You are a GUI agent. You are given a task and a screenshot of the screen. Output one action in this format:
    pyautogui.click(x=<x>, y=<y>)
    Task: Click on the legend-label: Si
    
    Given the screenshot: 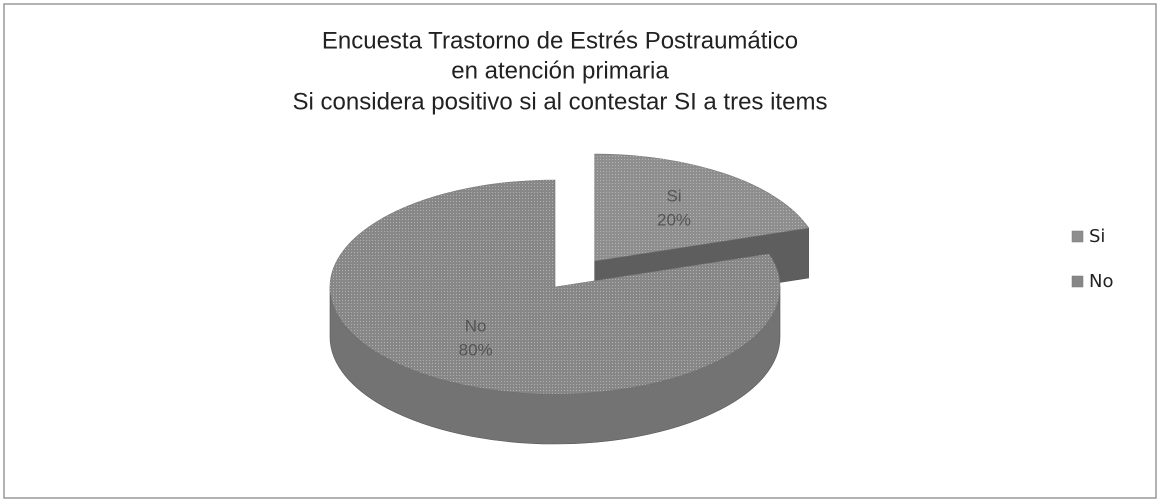 What is the action you would take?
    pyautogui.click(x=1097, y=236)
    